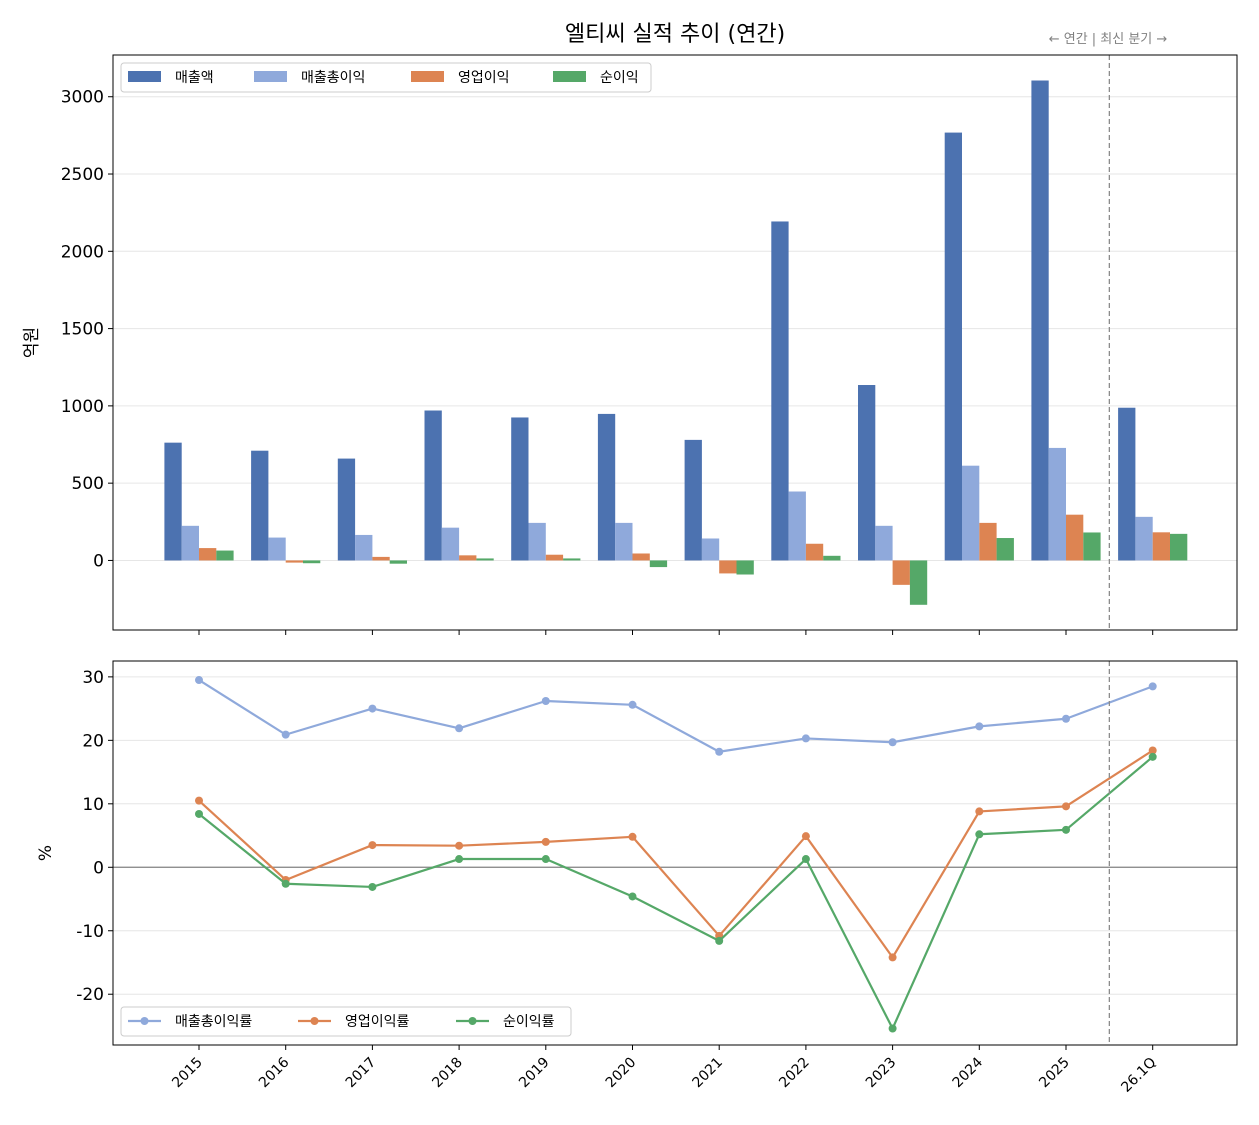 This screenshot has width=1259, height=1125. What do you see at coordinates (82, 330) in the screenshot?
I see `y-tick-label: 1500` at bounding box center [82, 330].